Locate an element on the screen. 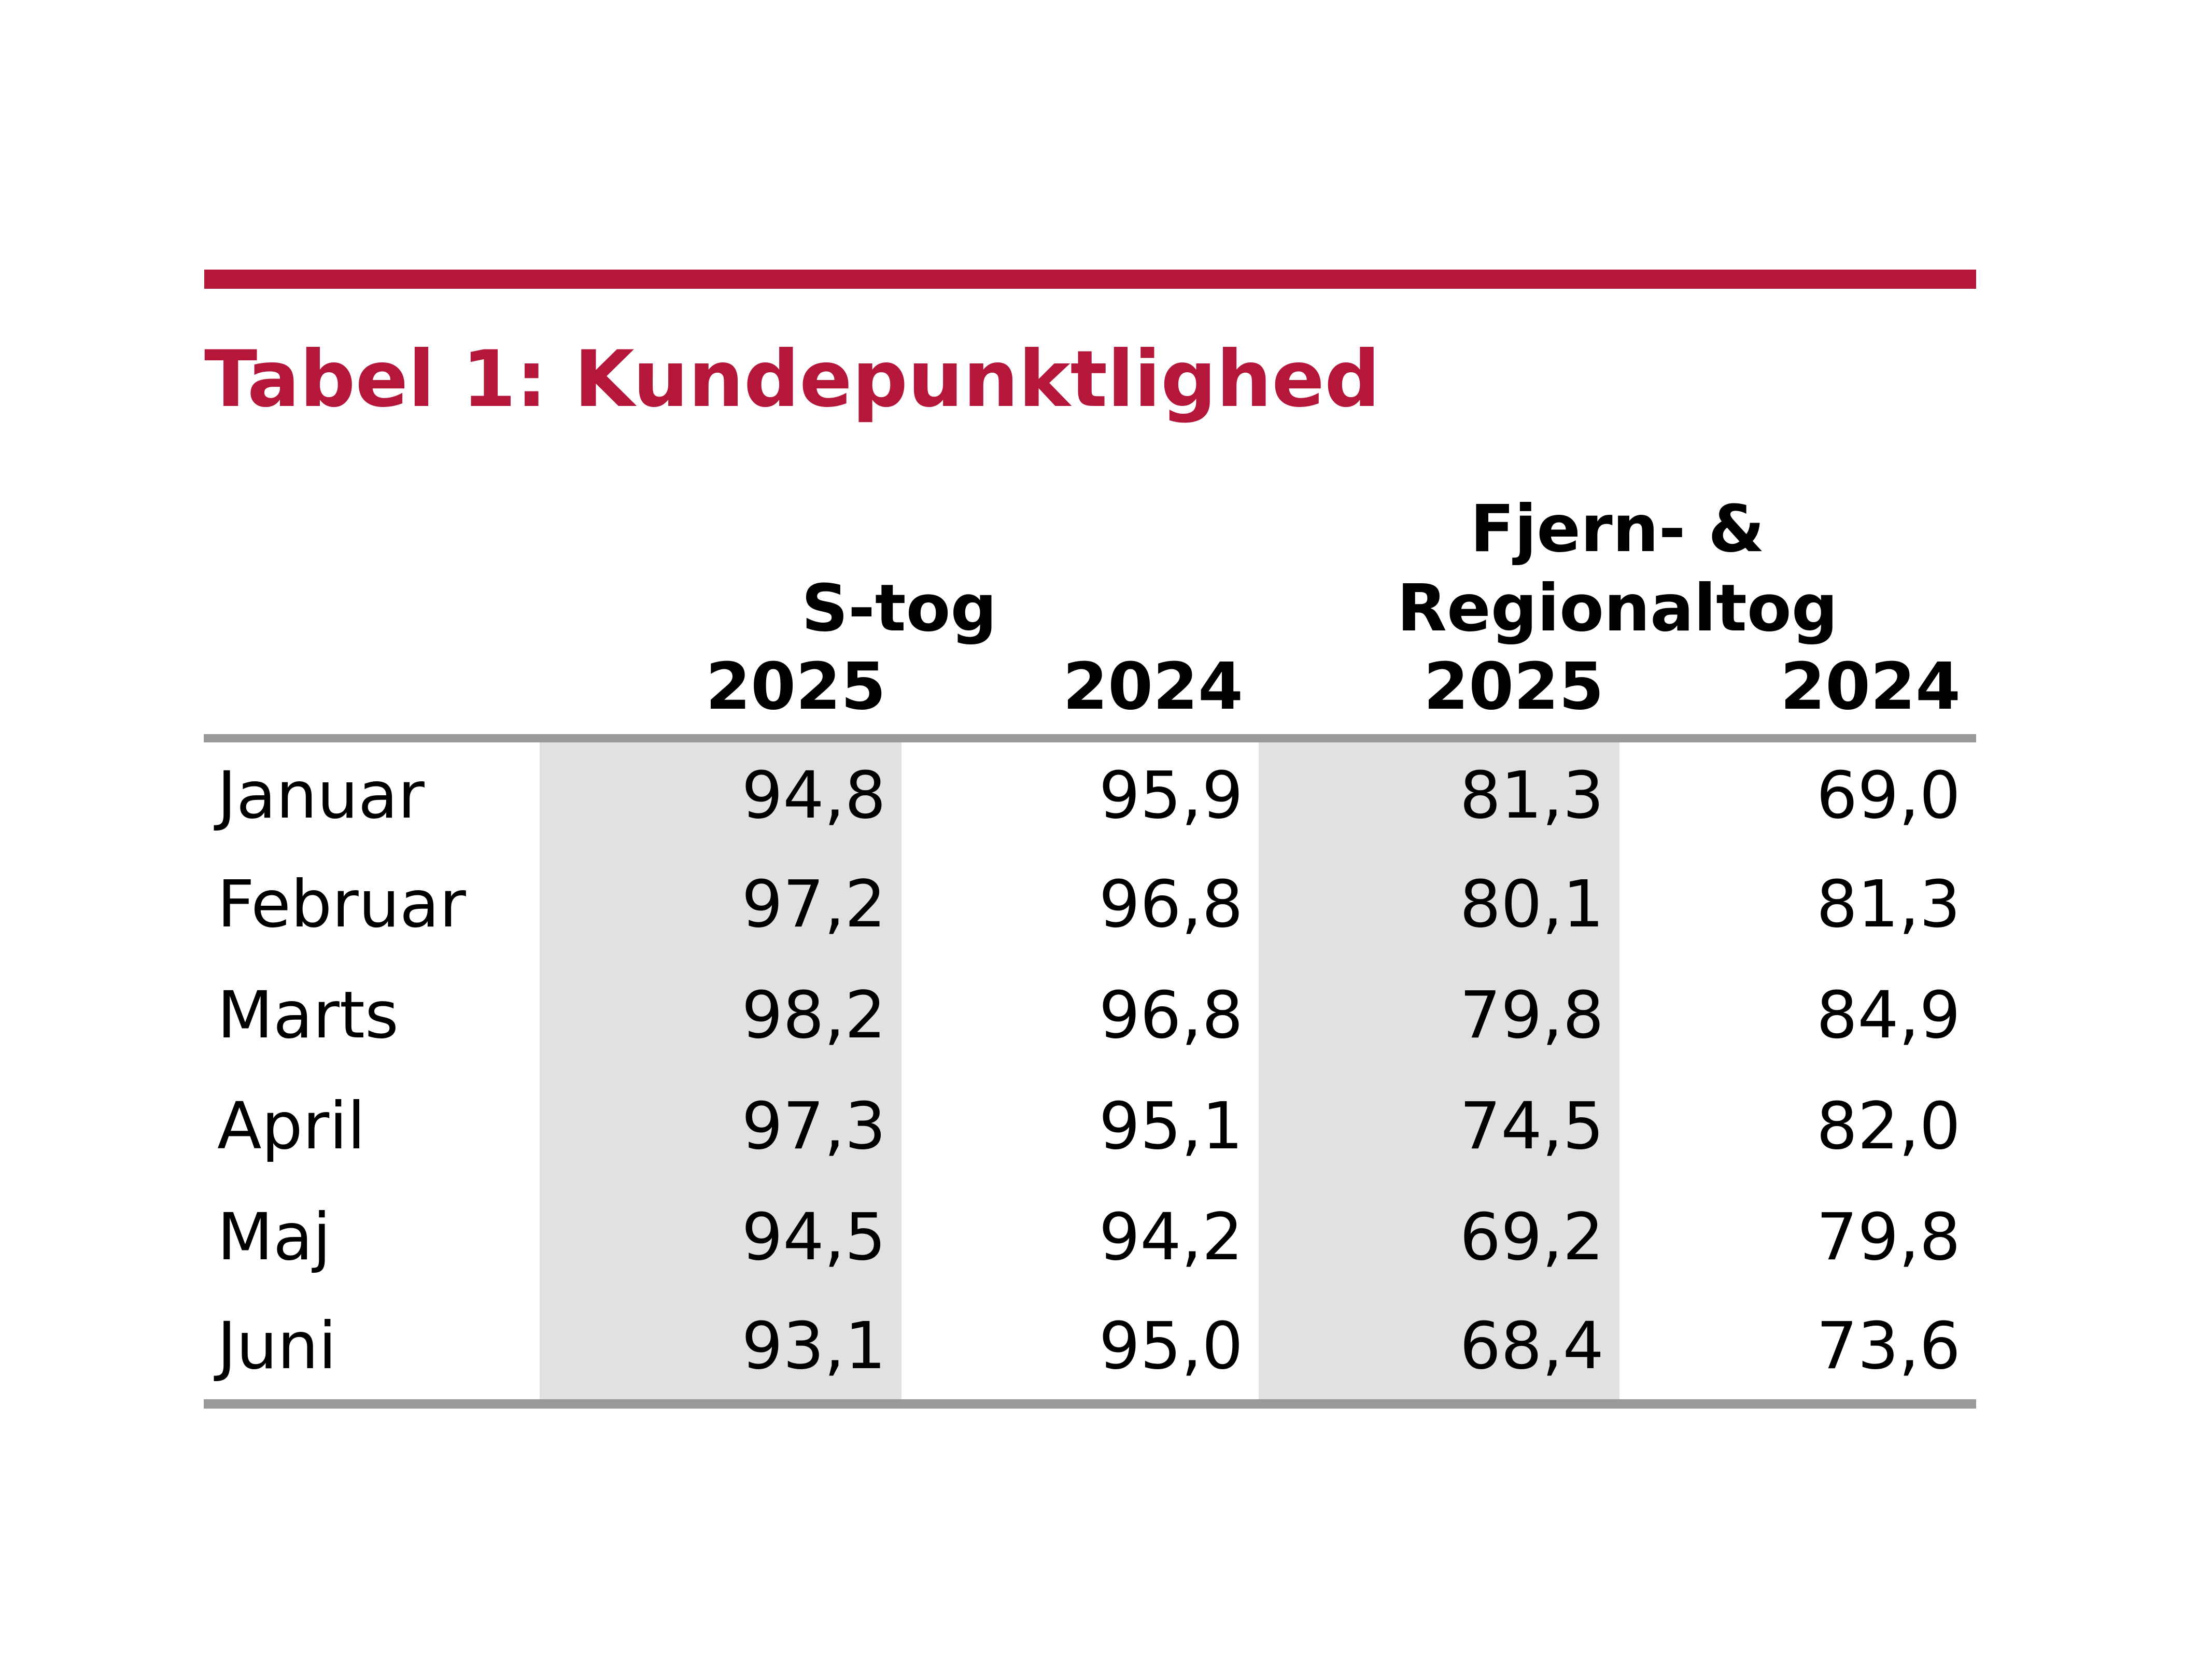 Image resolution: width=2212 pixels, height=1659 pixels. year-header-fjern-2024: 2024 is located at coordinates (1798, 695).